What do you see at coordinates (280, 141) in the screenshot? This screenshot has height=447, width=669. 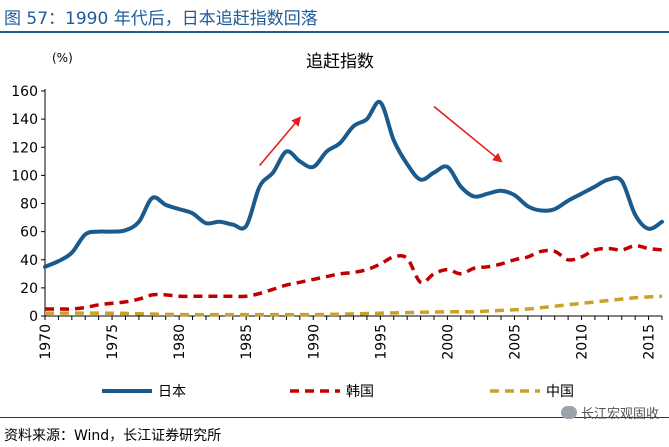 I see `trend-arrow-up` at bounding box center [280, 141].